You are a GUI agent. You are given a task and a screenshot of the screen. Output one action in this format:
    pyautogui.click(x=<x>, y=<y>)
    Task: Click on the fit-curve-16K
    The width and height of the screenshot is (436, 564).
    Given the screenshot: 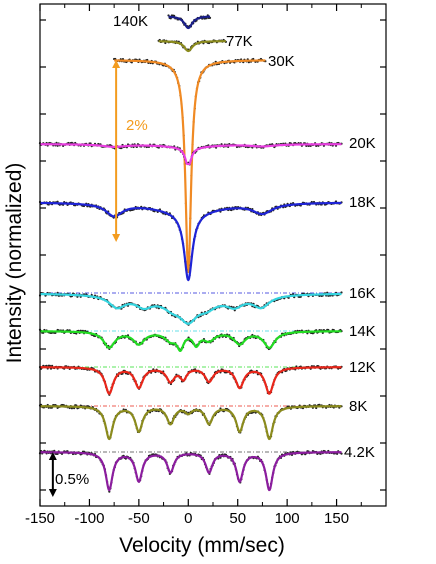 What is the action you would take?
    pyautogui.click(x=191, y=308)
    